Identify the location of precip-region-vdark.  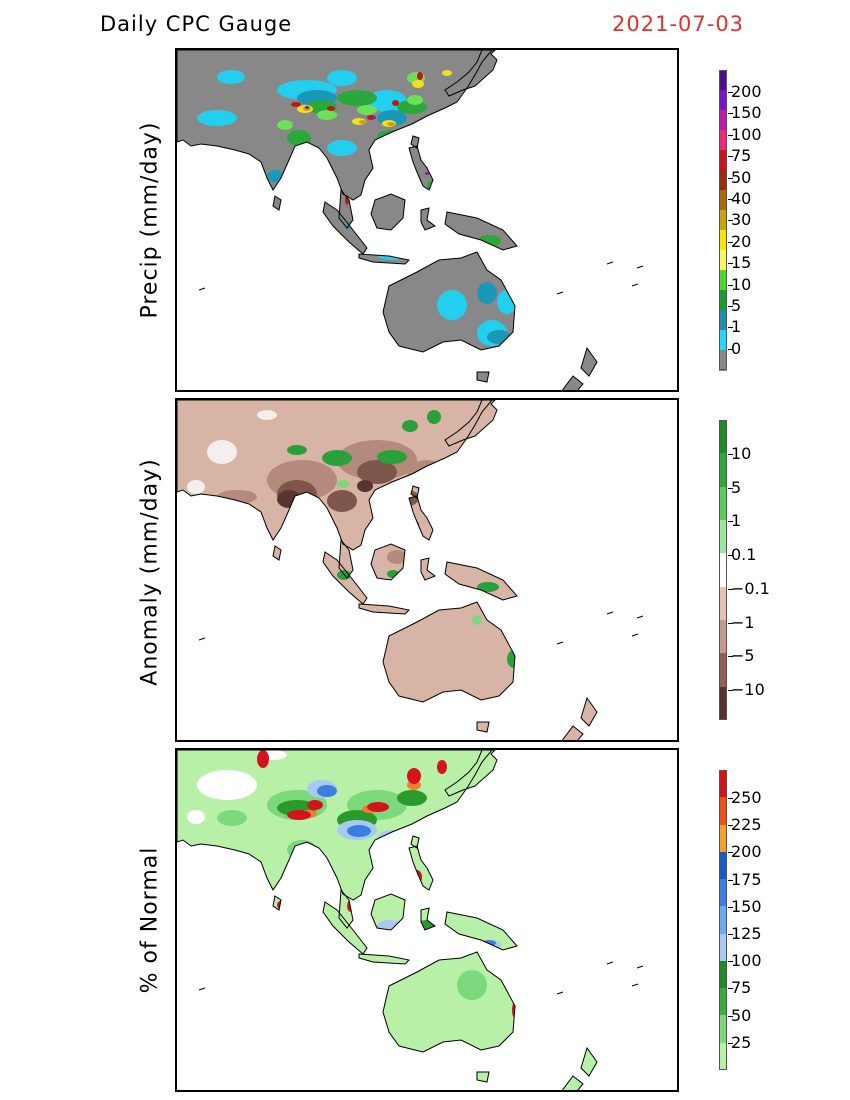
(365, 486).